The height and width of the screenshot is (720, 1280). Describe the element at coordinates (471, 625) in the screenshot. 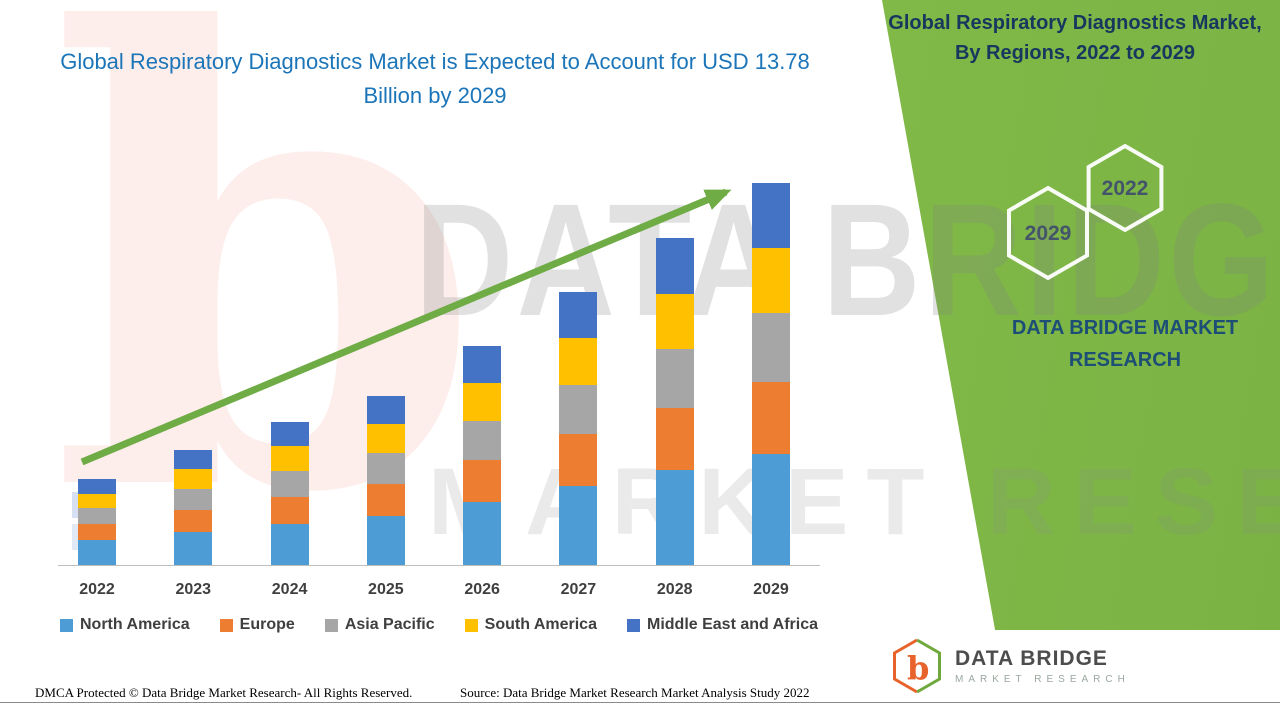

I see `legend-swatch-south-america` at that location.